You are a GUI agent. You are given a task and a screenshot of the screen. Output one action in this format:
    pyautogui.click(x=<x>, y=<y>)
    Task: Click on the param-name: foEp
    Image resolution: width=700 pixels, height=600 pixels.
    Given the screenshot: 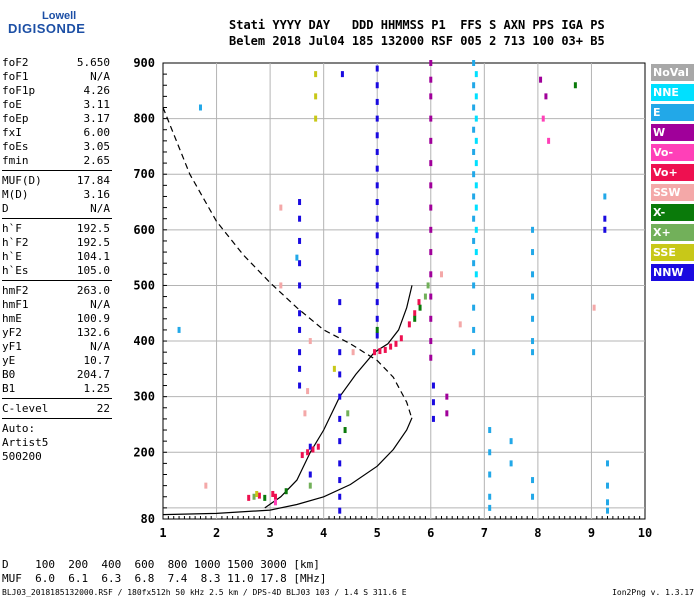 What is the action you would take?
    pyautogui.click(x=15, y=118)
    